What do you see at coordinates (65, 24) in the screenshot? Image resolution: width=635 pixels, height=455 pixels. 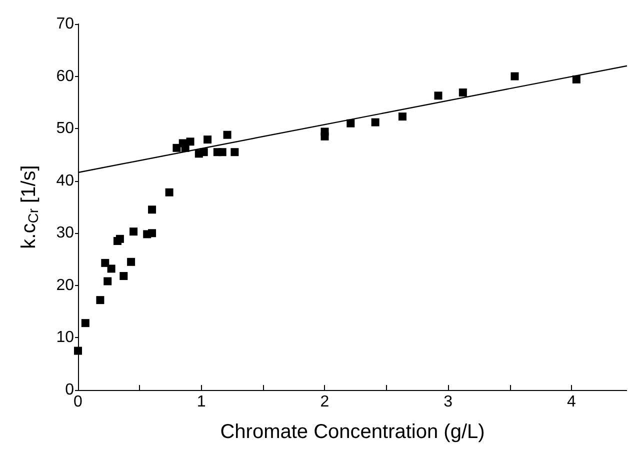 I see `y-tick-label: 70` at bounding box center [65, 24].